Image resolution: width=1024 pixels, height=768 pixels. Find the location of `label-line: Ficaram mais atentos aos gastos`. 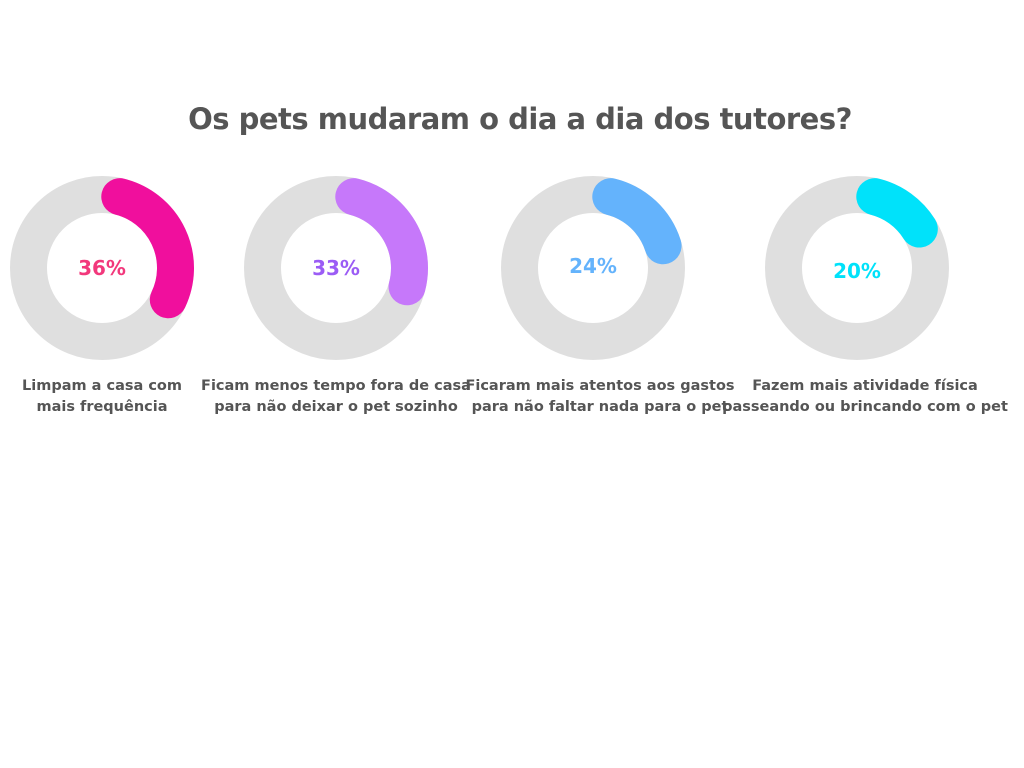

label-line: Ficaram mais atentos aos gastos is located at coordinates (600, 386).